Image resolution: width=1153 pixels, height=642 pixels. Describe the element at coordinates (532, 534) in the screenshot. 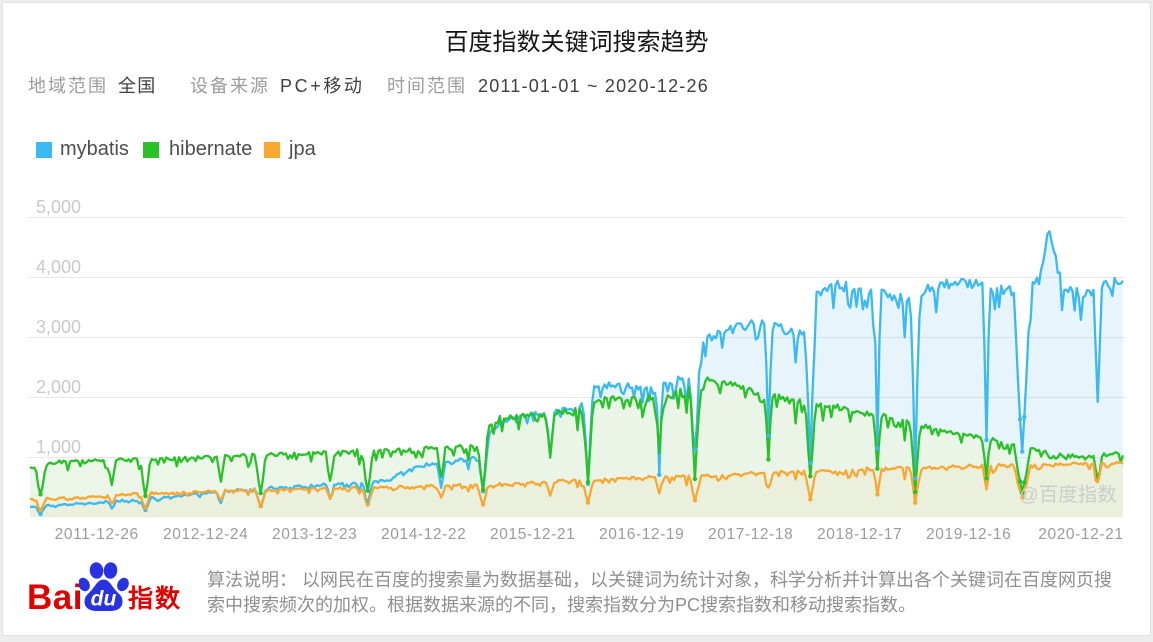

I see `svg-text: 2015-12-21` at that location.